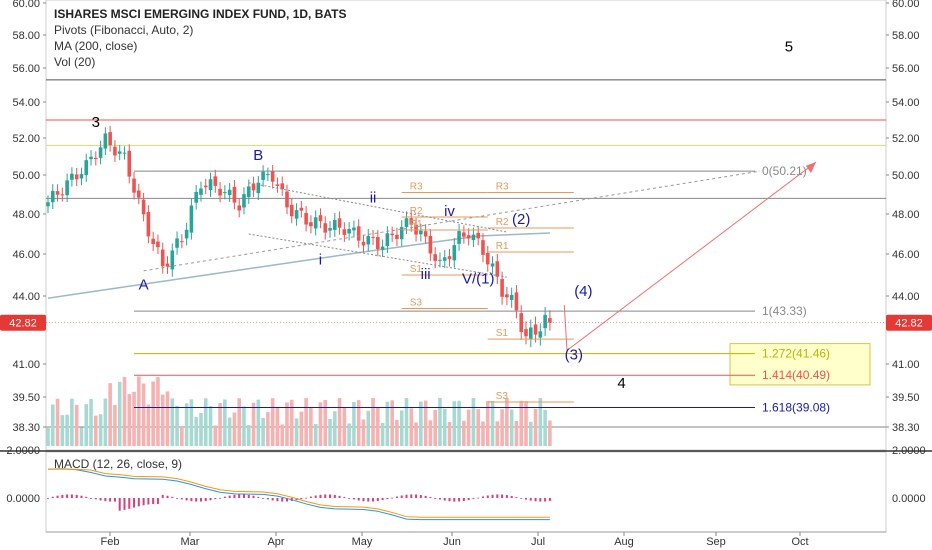 The image size is (932, 550). I want to click on wave-label: 5, so click(789, 47).